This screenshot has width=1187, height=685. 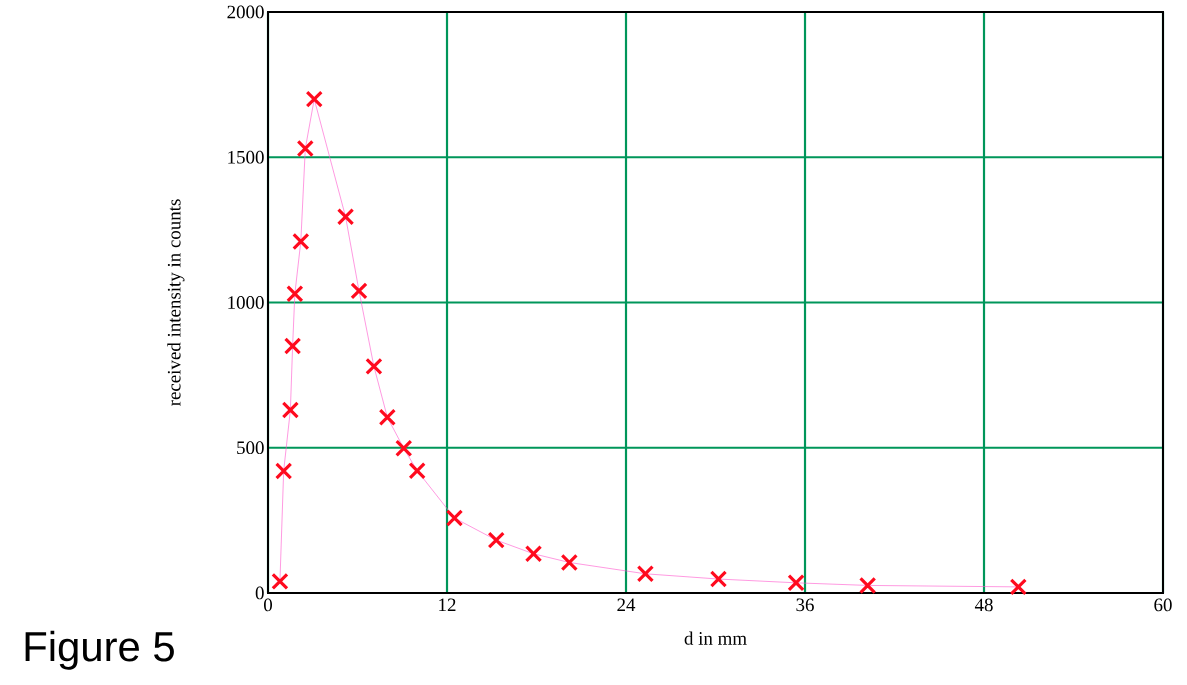 What do you see at coordinates (245, 12) in the screenshot?
I see `y-tick-label: 2000` at bounding box center [245, 12].